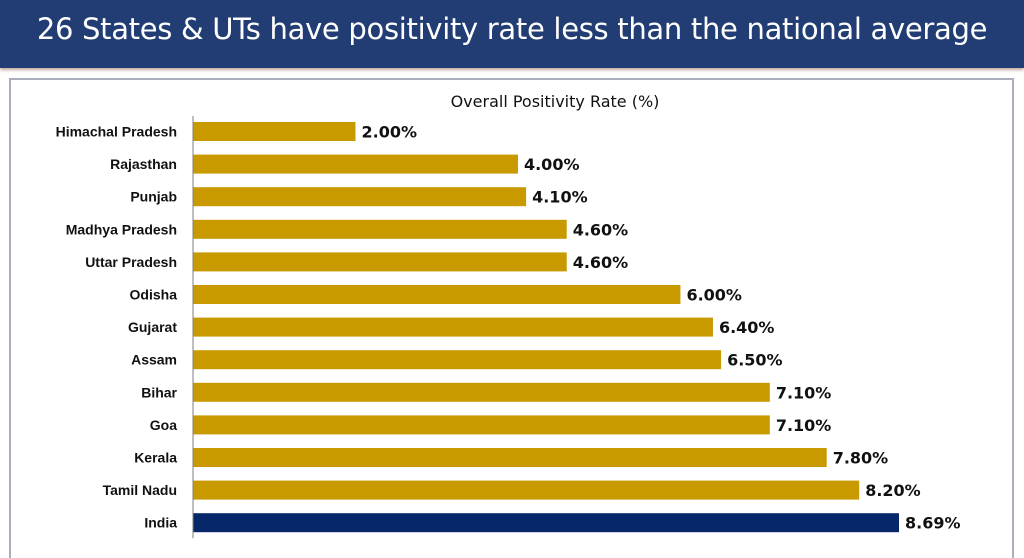  What do you see at coordinates (714, 295) in the screenshot?
I see `data-label: 6.00%` at bounding box center [714, 295].